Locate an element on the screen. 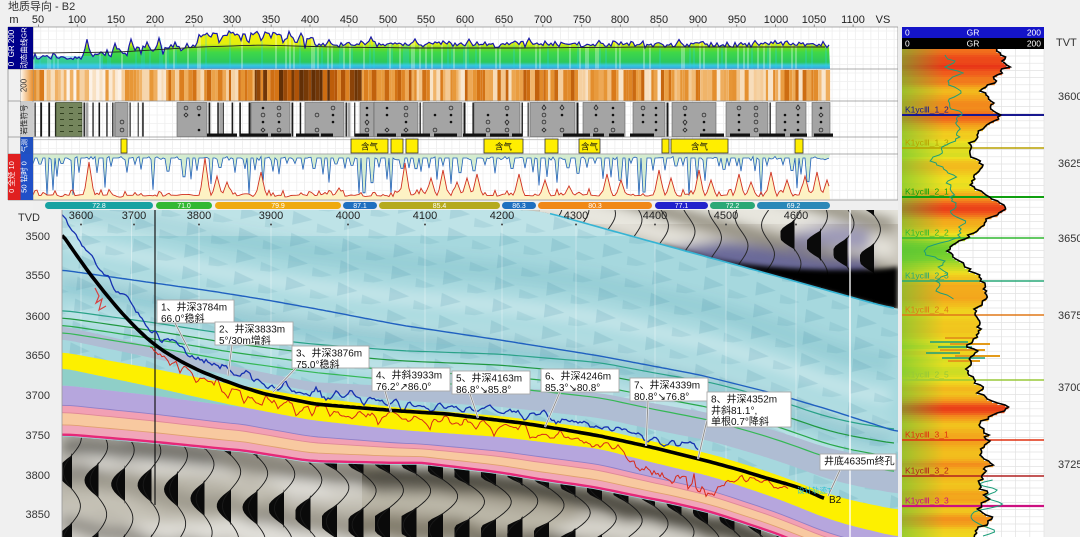 This screenshot has height=537, width=1080. svg-text: VS is located at coordinates (883, 20).